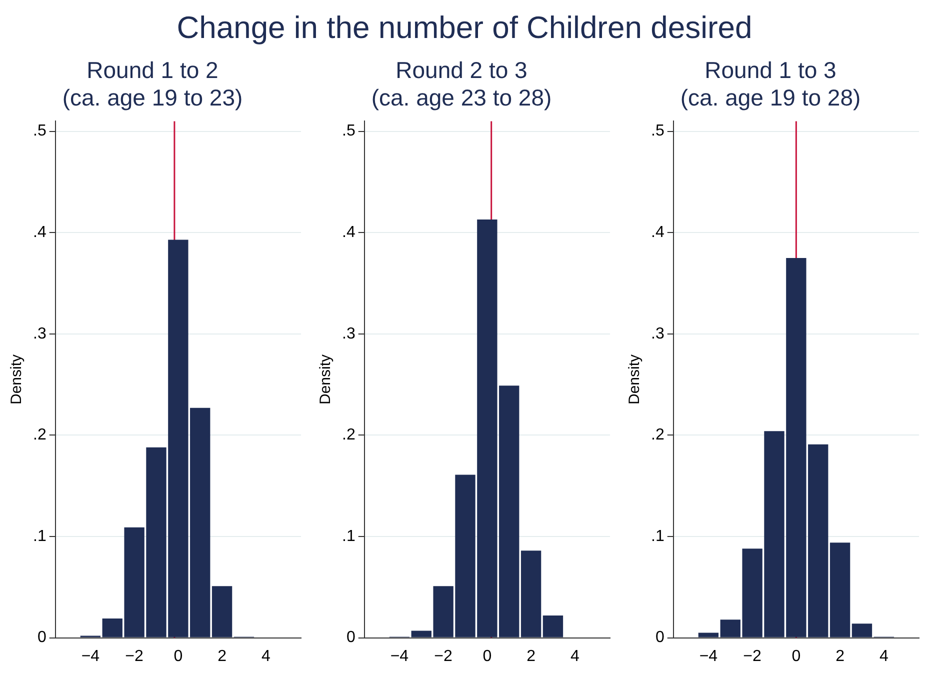 Image resolution: width=929 pixels, height=675 pixels. What do you see at coordinates (461, 84) in the screenshot?
I see `chart-title: Round 2 to 3 (ca. age 23 to 28)` at bounding box center [461, 84].